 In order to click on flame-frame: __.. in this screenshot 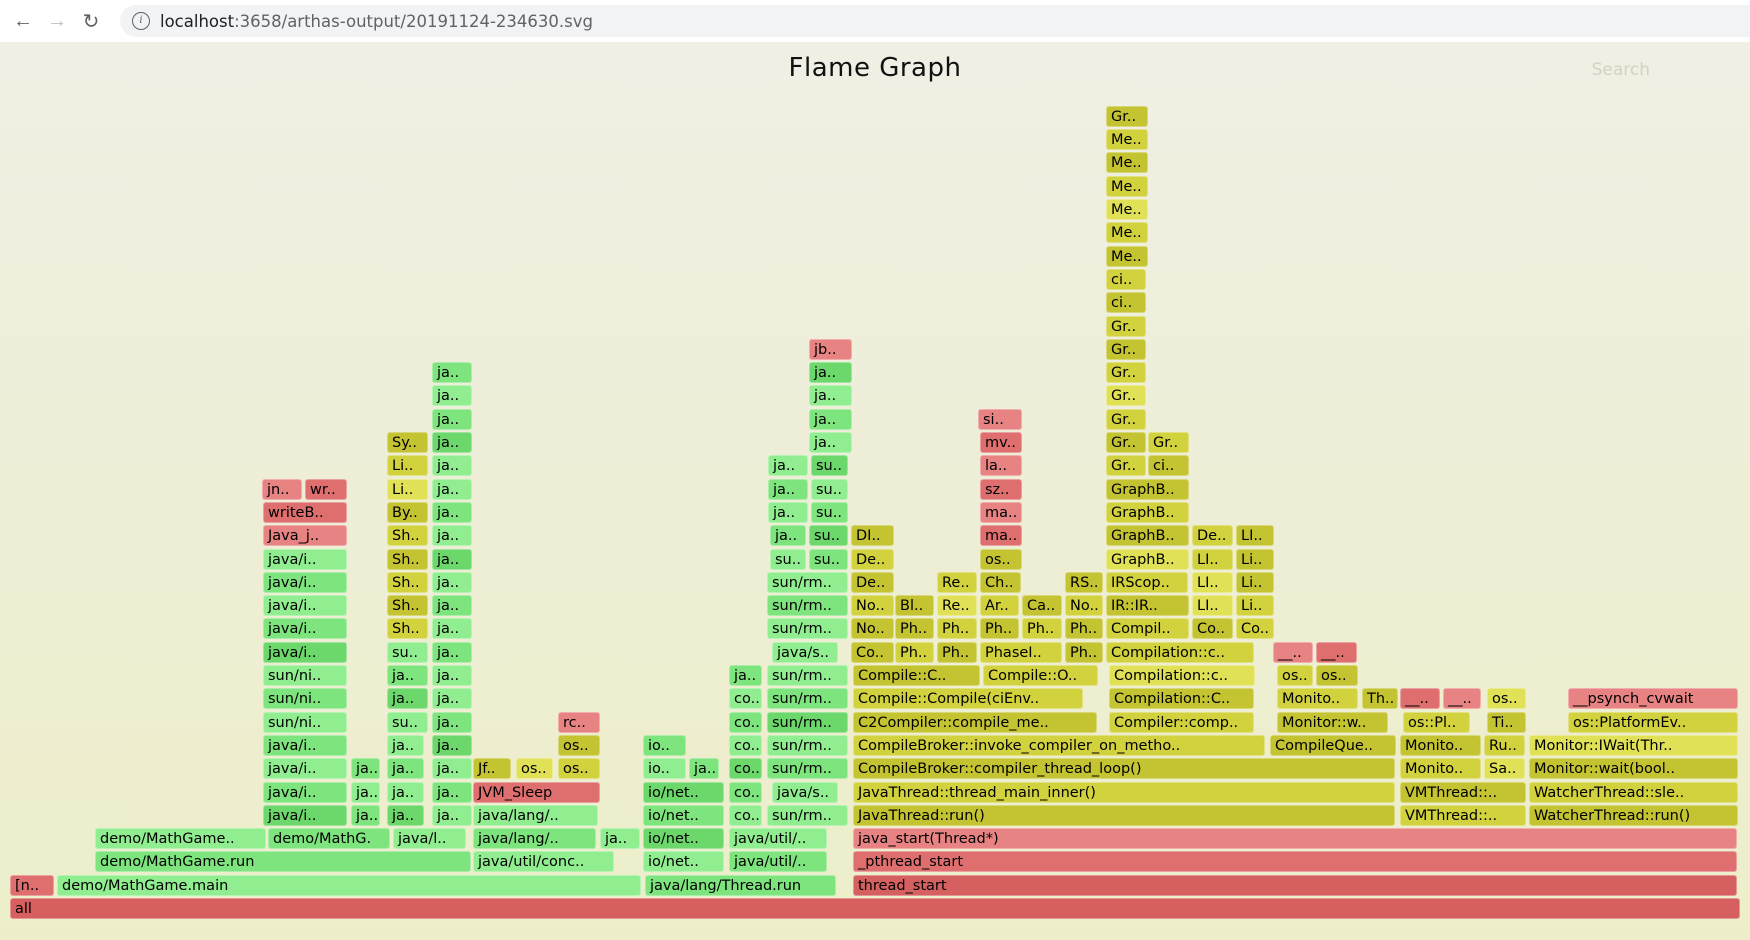, I will do `click(1420, 699)`.